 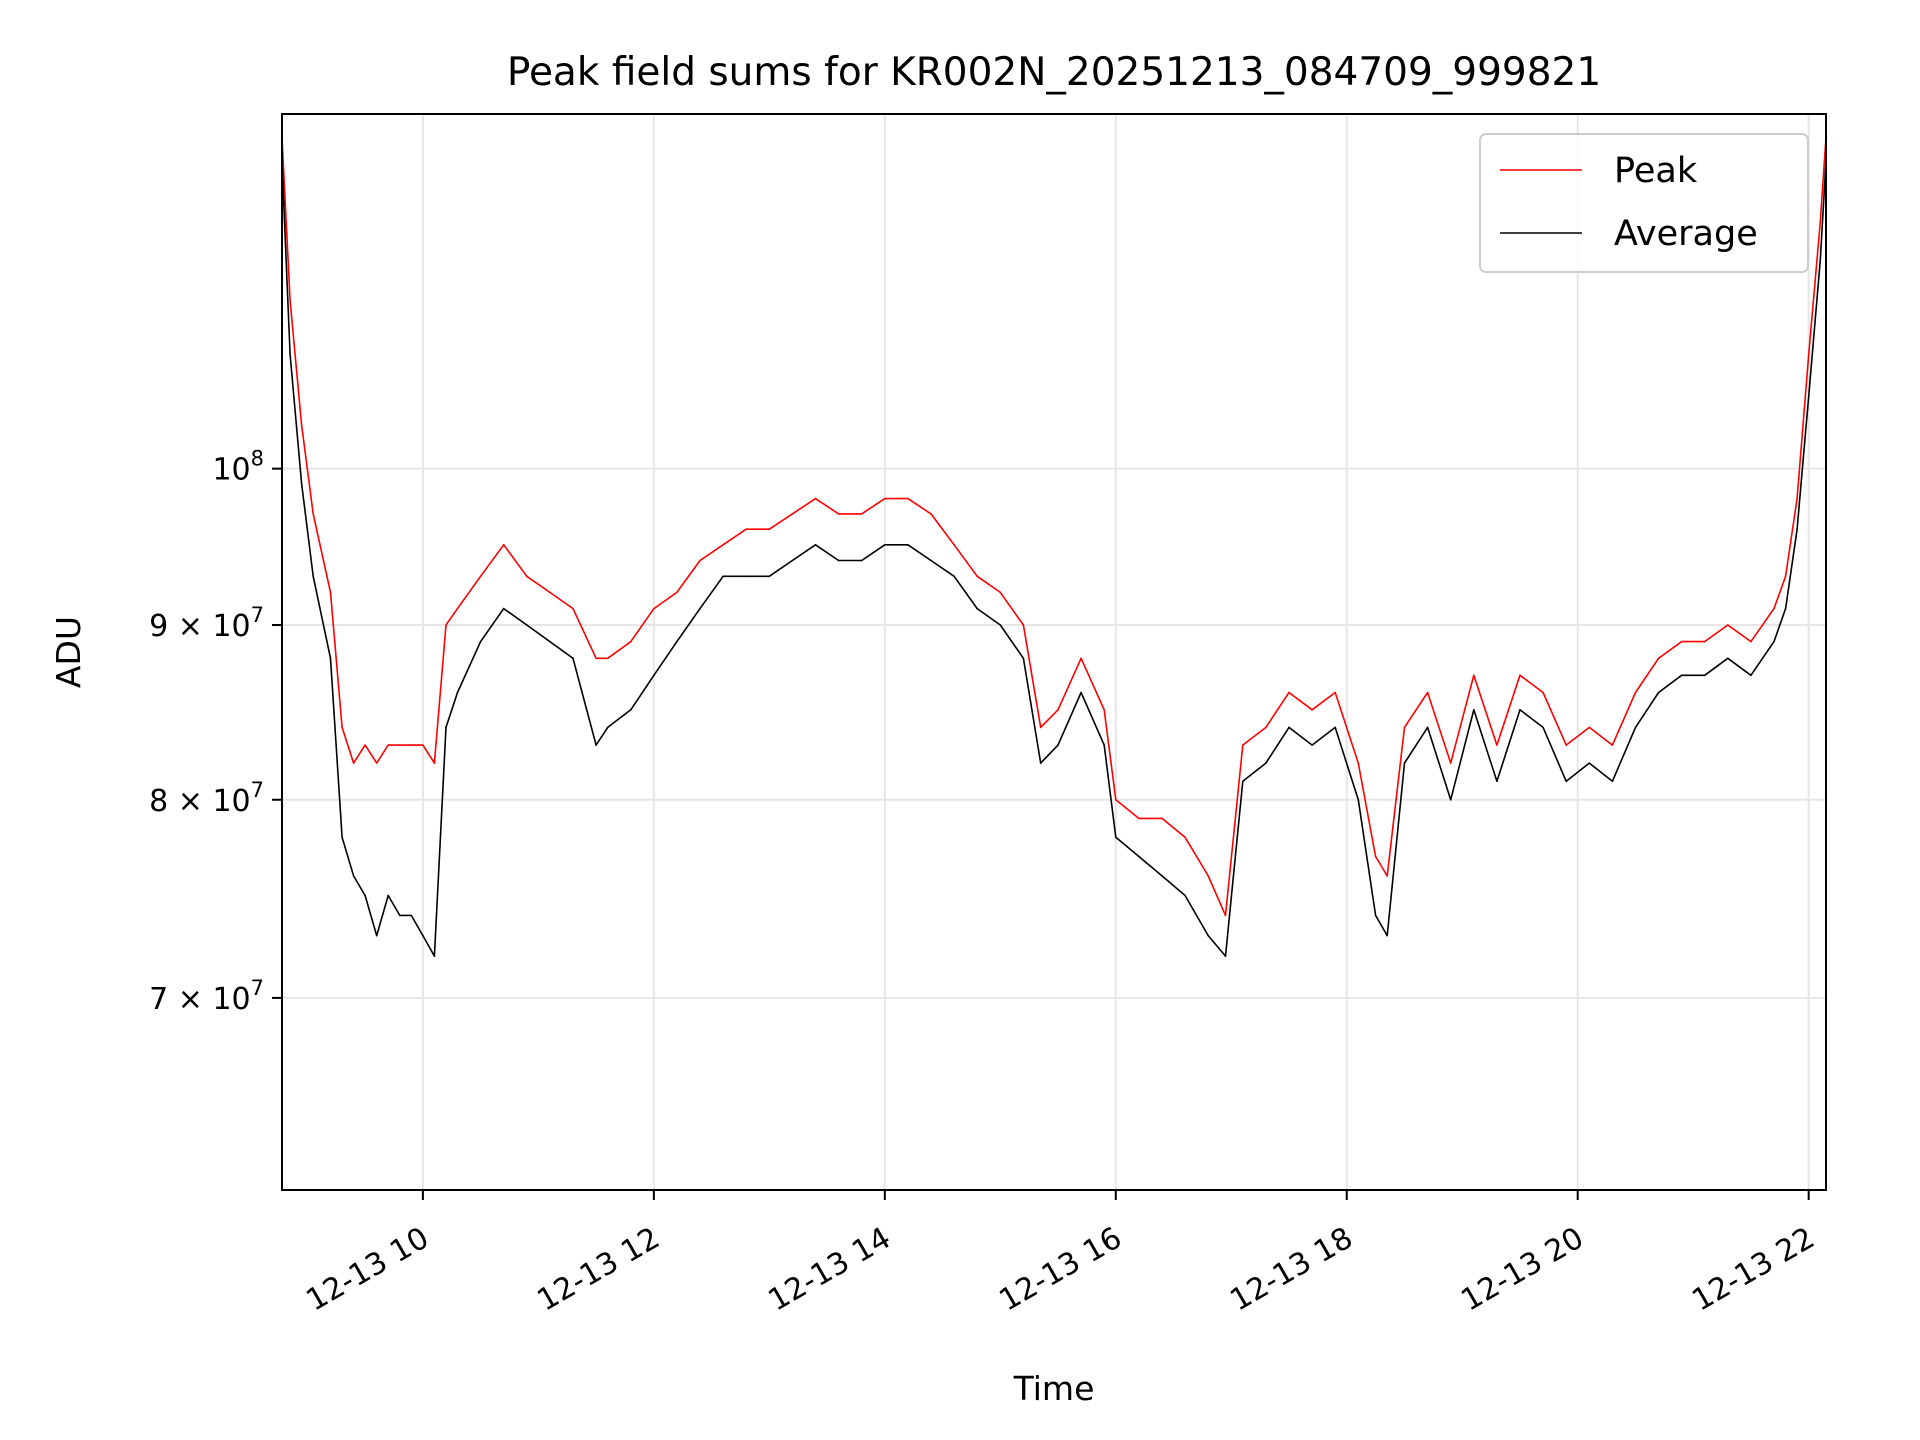 I want to click on y-tick-label-3: 108, so click(x=238, y=467).